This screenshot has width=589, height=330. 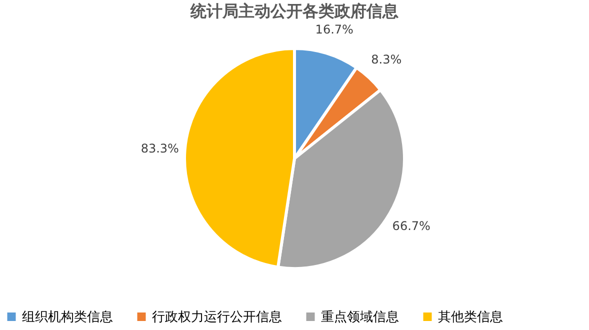 I want to click on data-label: 8.3%, so click(x=386, y=59).